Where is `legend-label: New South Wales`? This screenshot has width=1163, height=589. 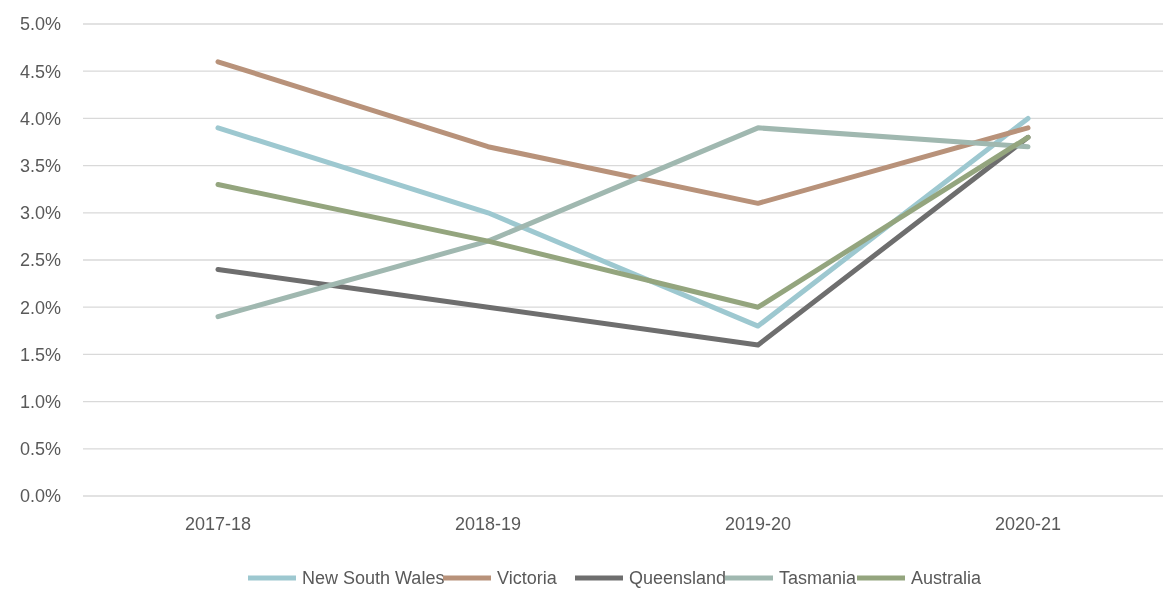
legend-label: New South Wales is located at coordinates (373, 578).